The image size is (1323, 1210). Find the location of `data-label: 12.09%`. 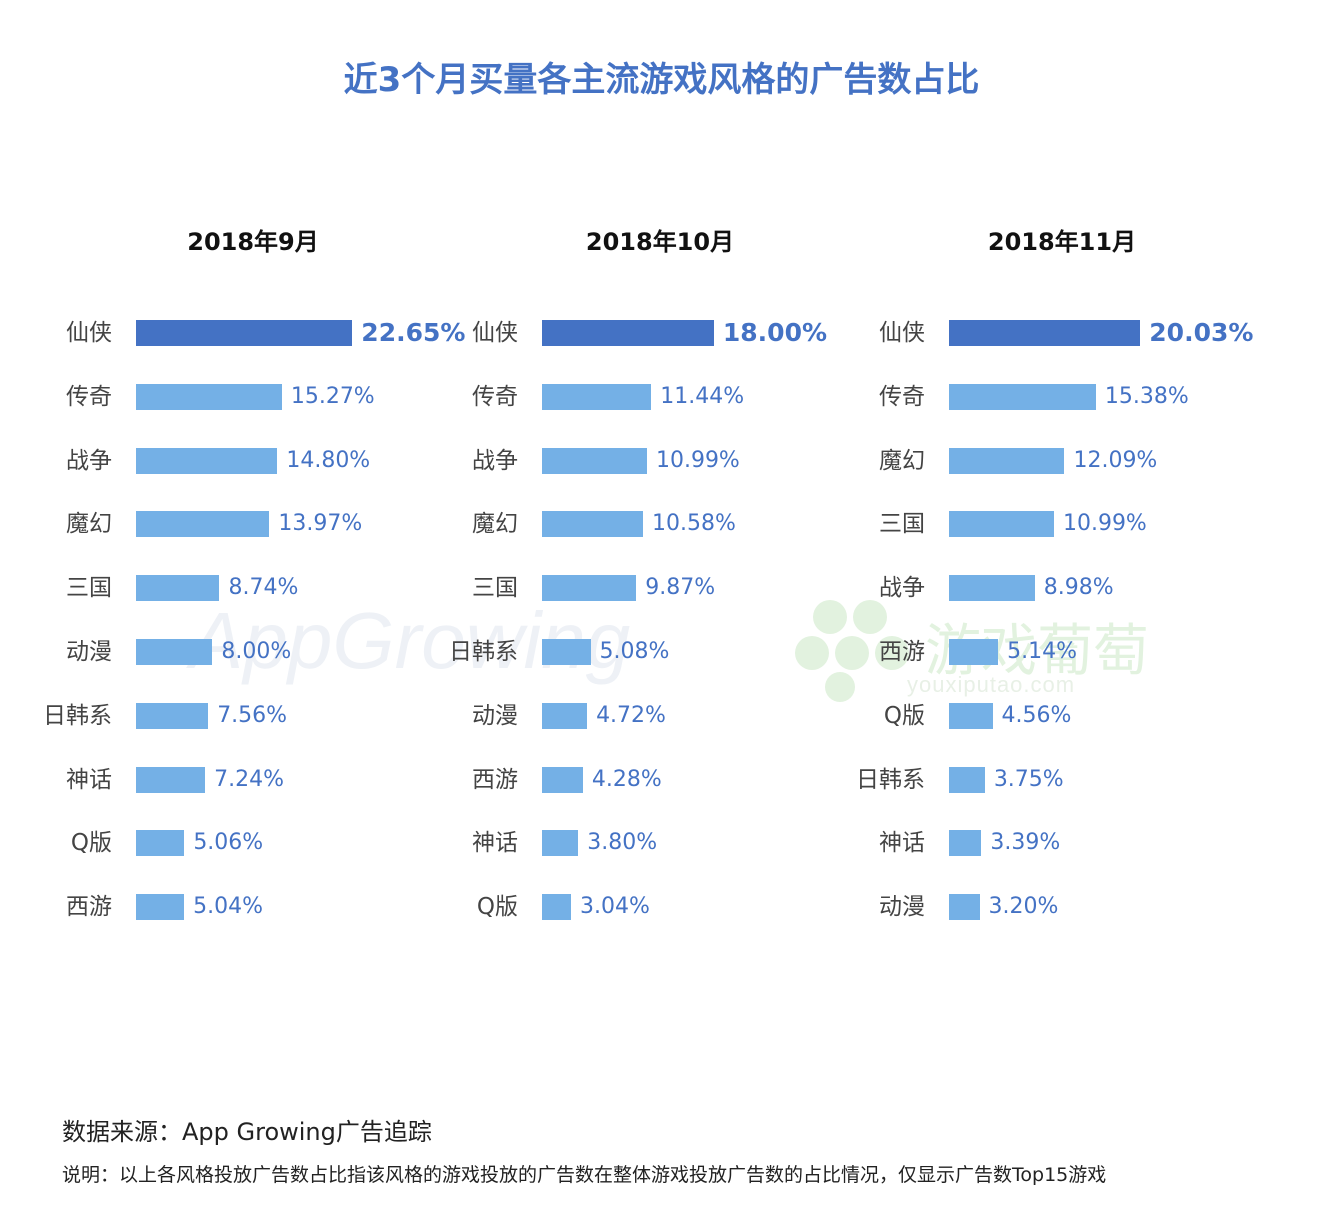

data-label: 12.09% is located at coordinates (1115, 460).